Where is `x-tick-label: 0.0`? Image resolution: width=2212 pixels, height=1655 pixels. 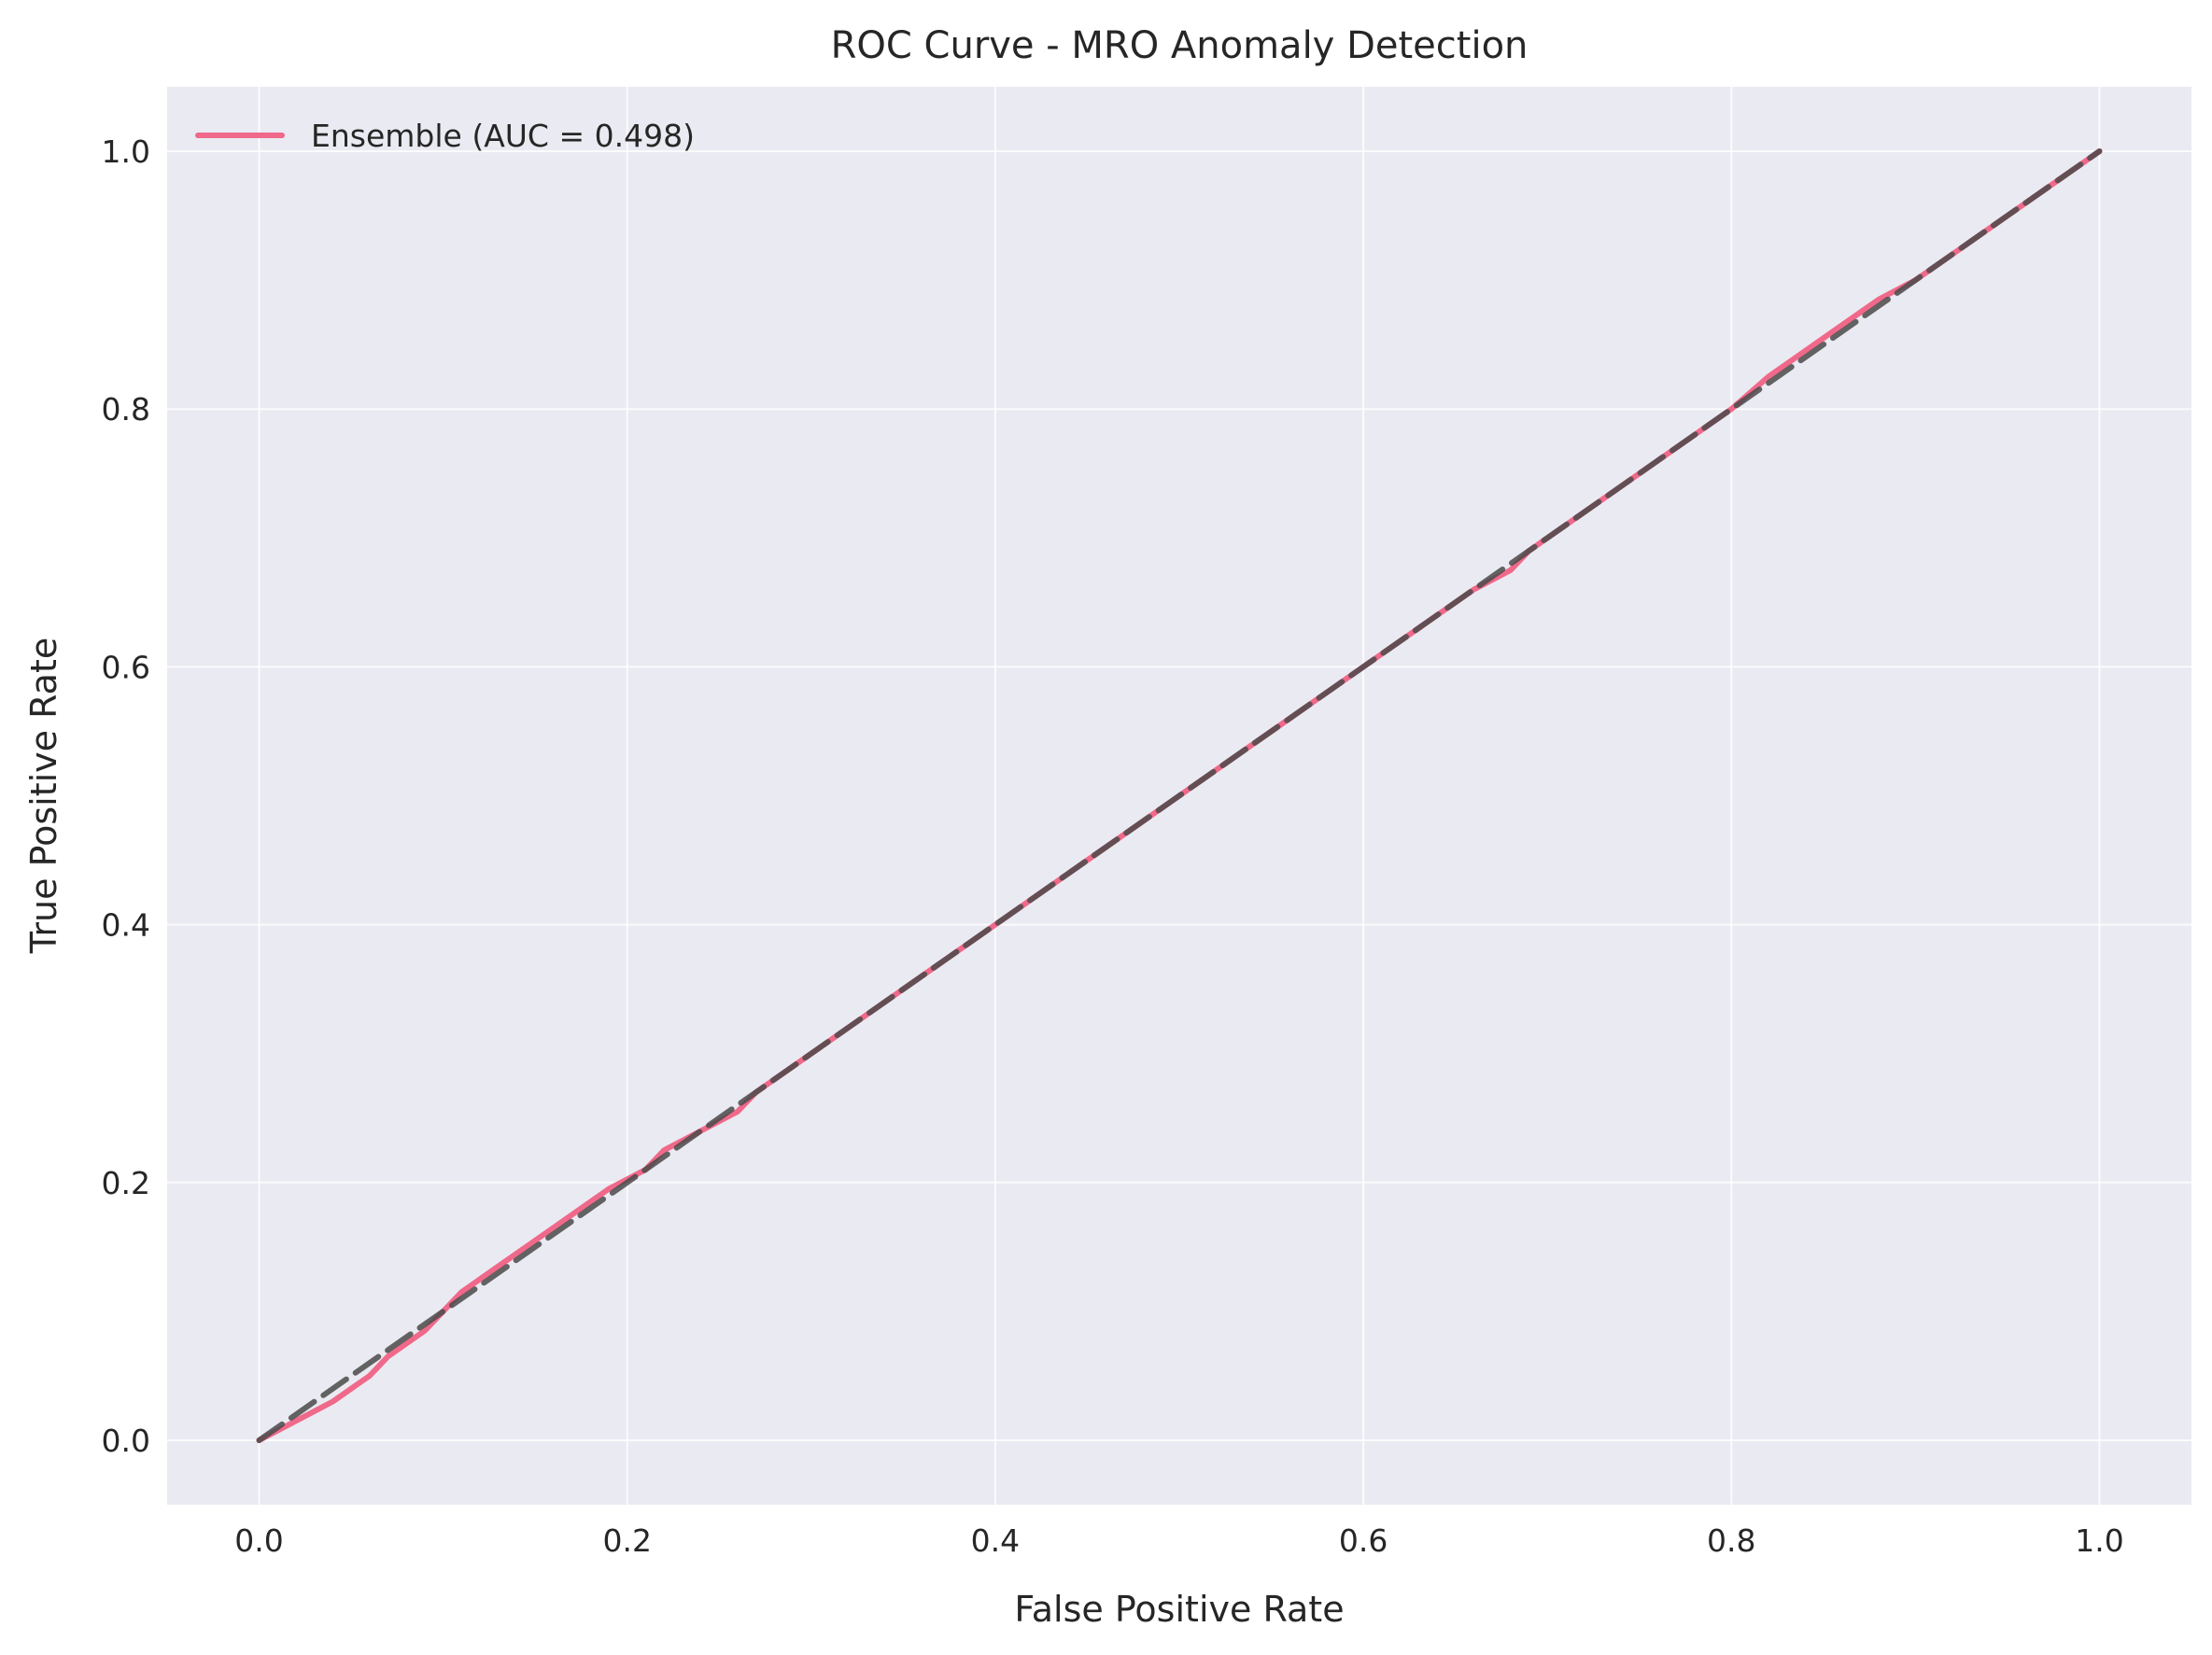 x-tick-label: 0.0 is located at coordinates (258, 1540).